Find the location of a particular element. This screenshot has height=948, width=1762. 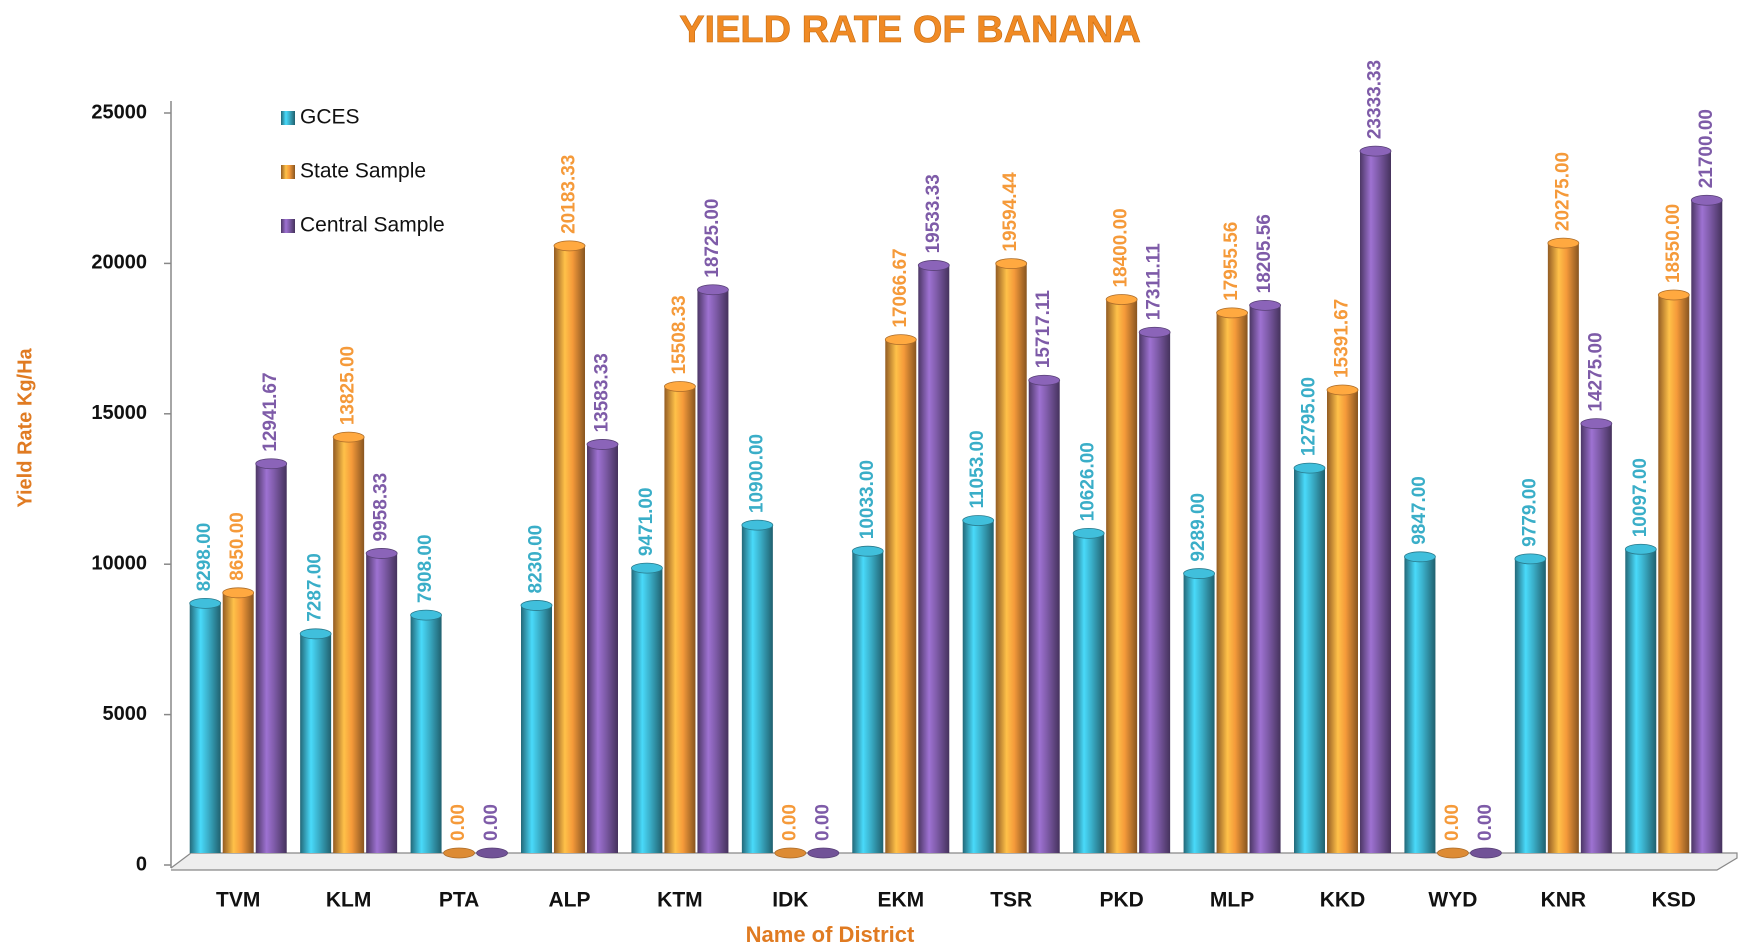

value-label: 7908.00 is located at coordinates (425, 568).